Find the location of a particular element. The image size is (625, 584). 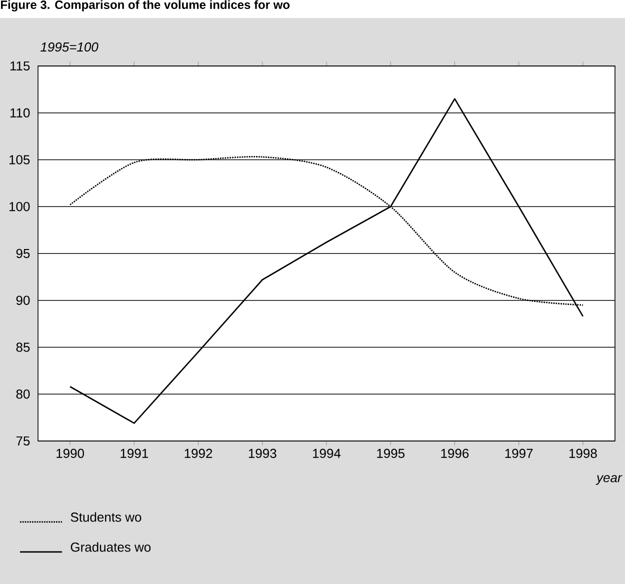

legend-label: Graduates wo is located at coordinates (110, 547).